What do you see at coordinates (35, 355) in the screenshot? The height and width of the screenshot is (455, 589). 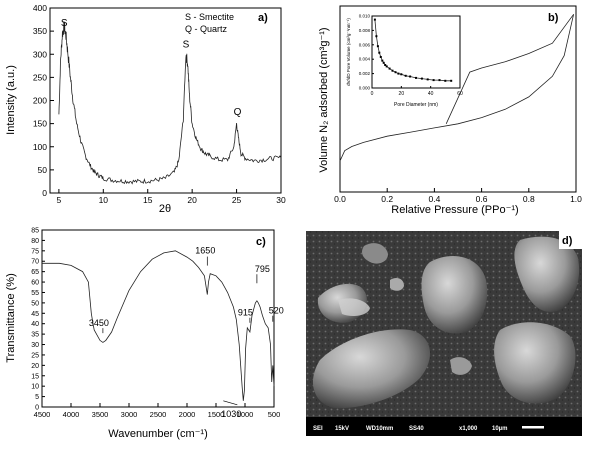 I see `ftir-y-tick-label: 25` at bounding box center [35, 355].